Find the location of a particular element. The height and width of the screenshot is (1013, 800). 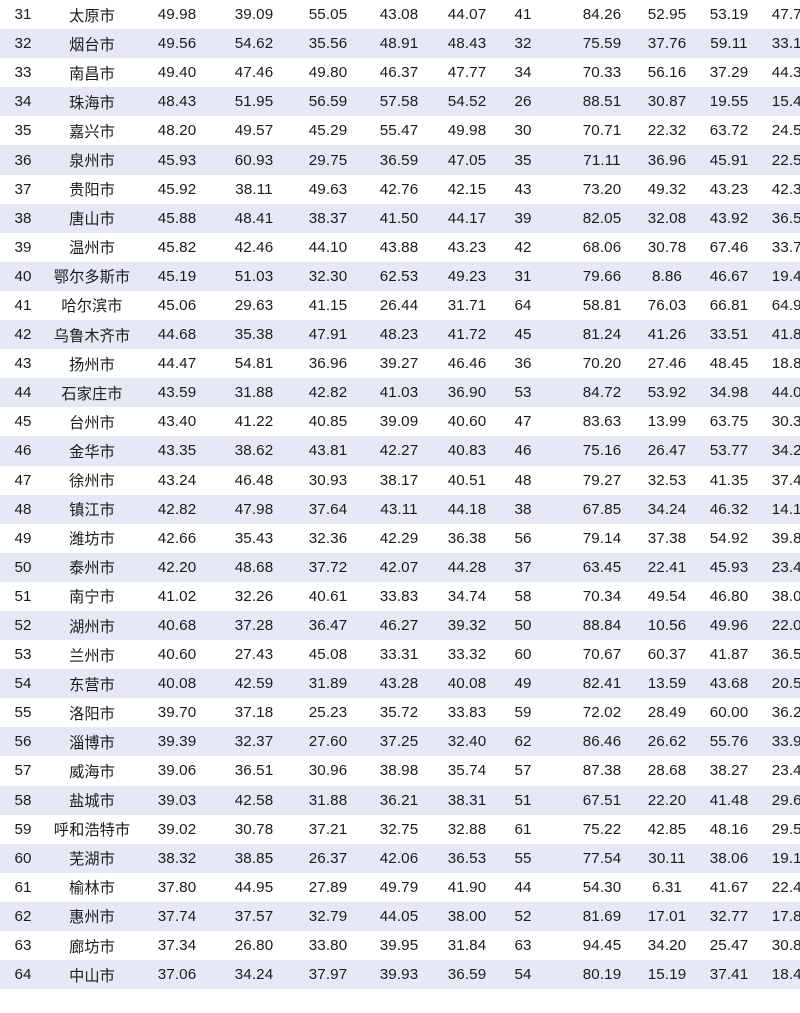

cell-value-0: 43.40 is located at coordinates (177, 422).